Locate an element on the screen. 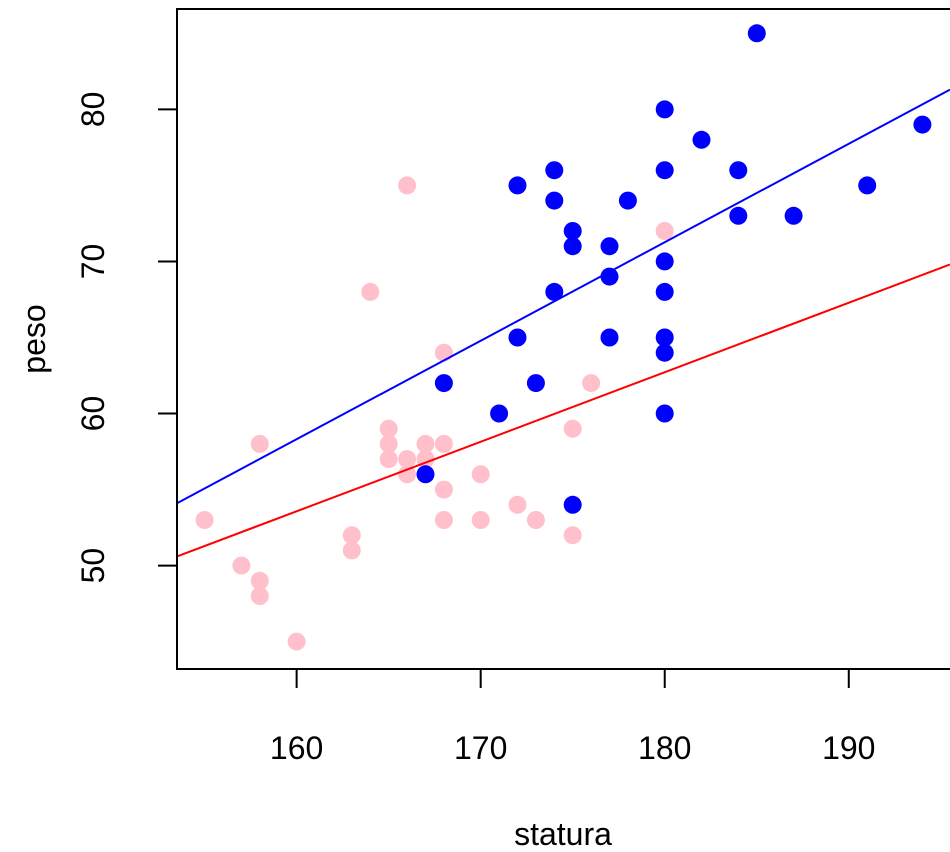 This screenshot has height=852, width=950. y-tick-label: 60 is located at coordinates (93, 414).